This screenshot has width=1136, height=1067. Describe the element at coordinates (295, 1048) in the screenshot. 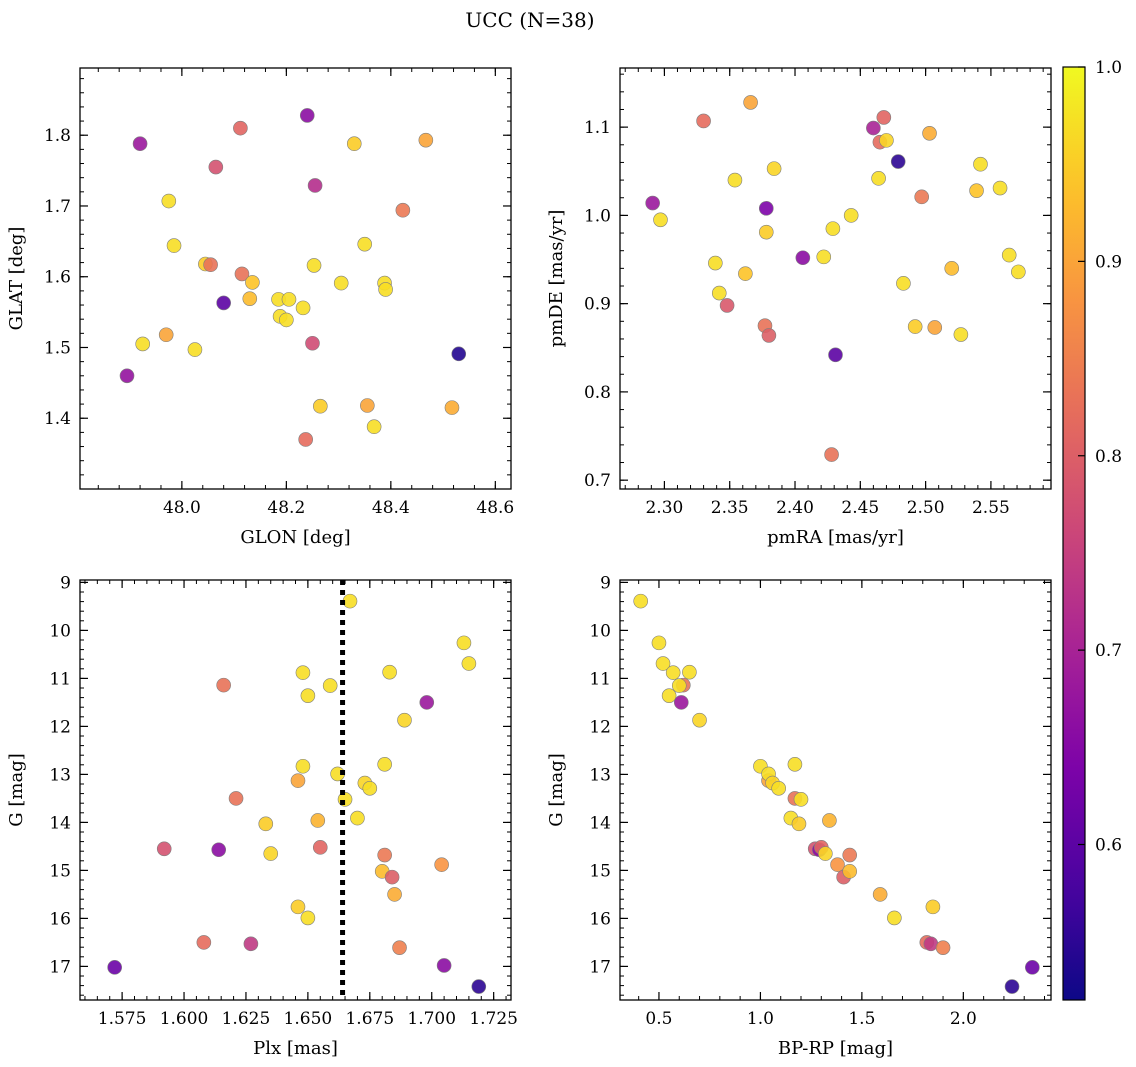

I see `x-axis-label: Plx [mas]` at that location.